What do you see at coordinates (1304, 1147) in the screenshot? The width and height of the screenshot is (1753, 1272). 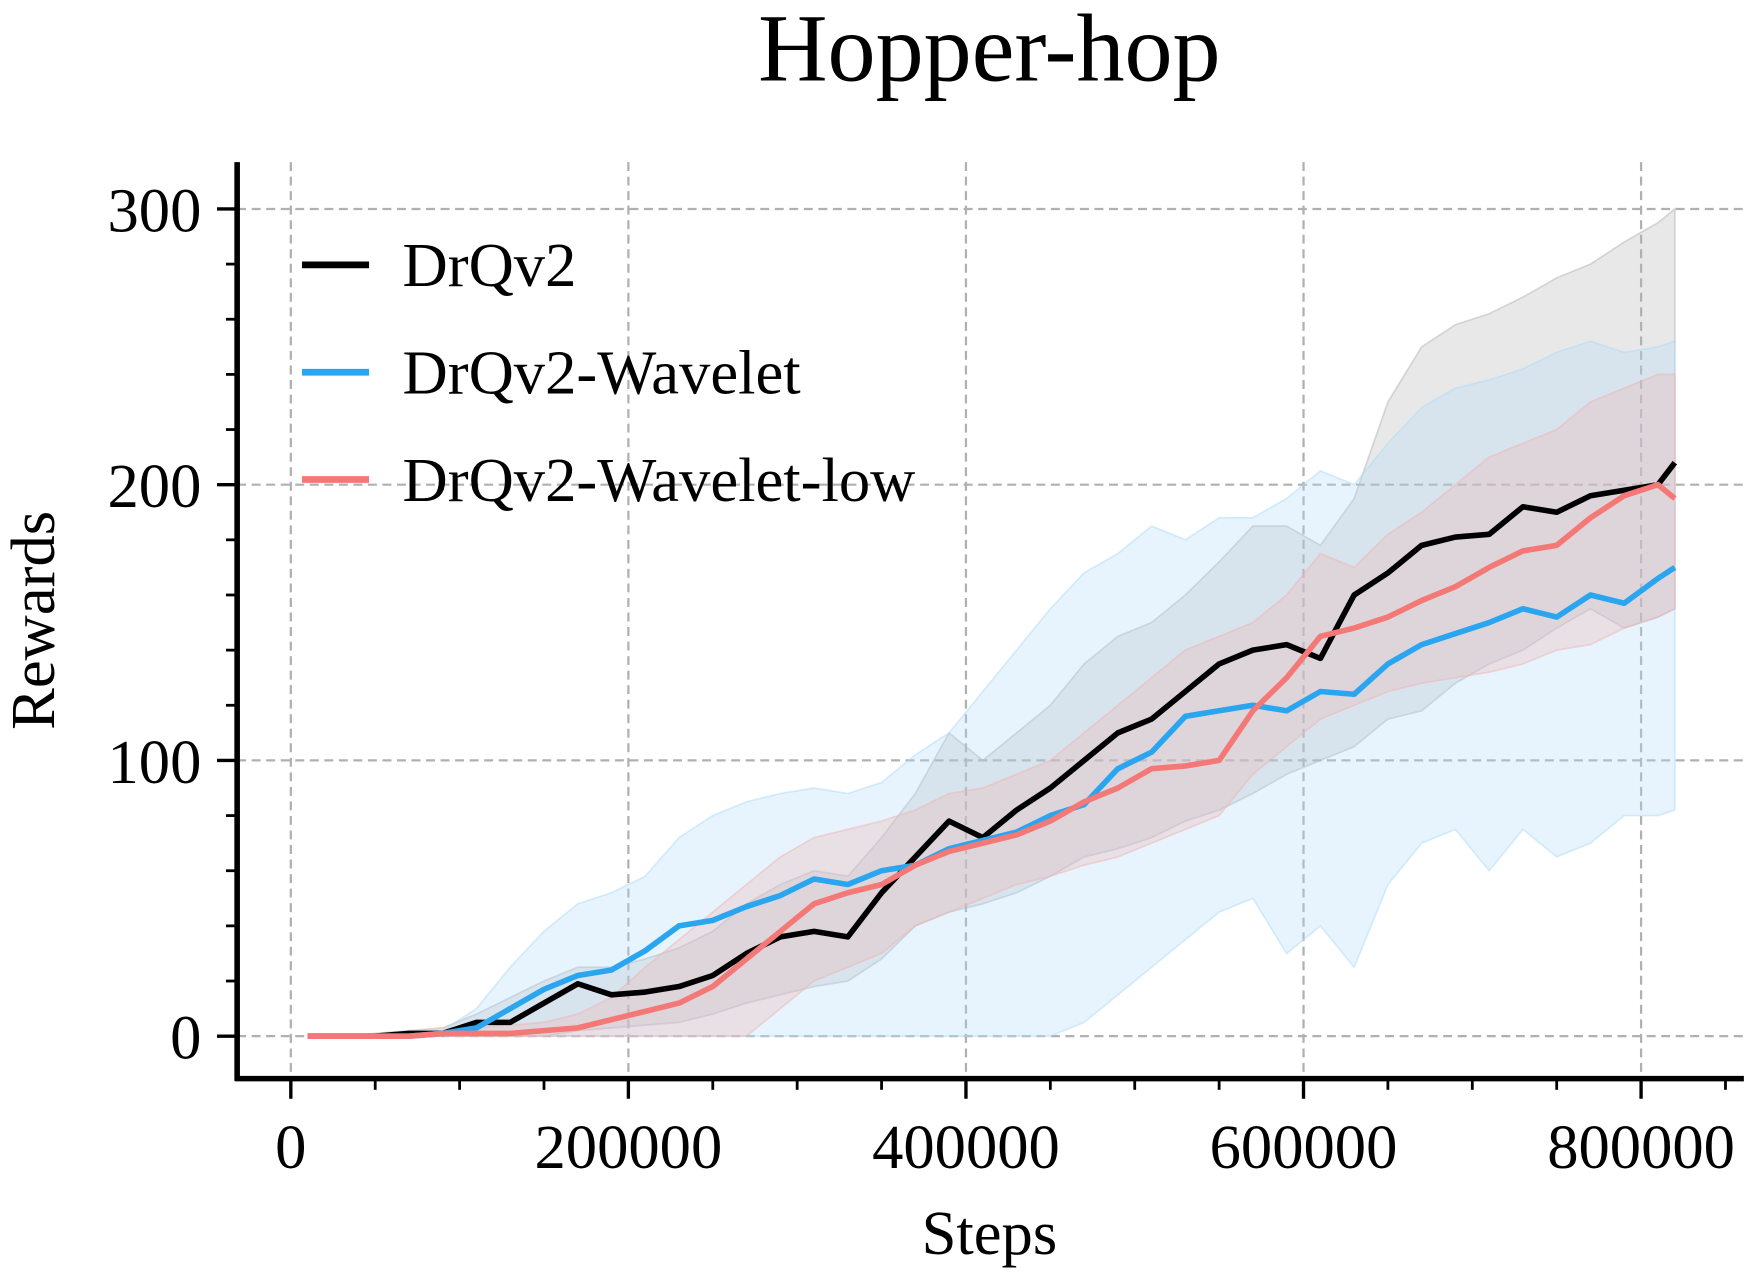 I see `x-tick-label: 600000` at bounding box center [1304, 1147].